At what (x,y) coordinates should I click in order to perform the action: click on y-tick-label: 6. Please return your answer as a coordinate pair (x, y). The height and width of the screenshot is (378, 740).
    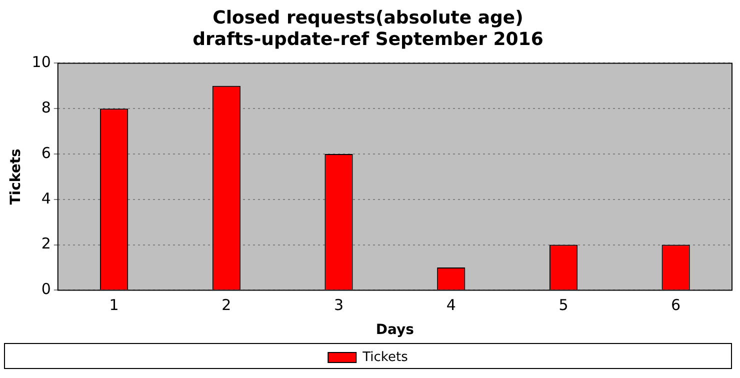
    Looking at the image, I should click on (46, 153).